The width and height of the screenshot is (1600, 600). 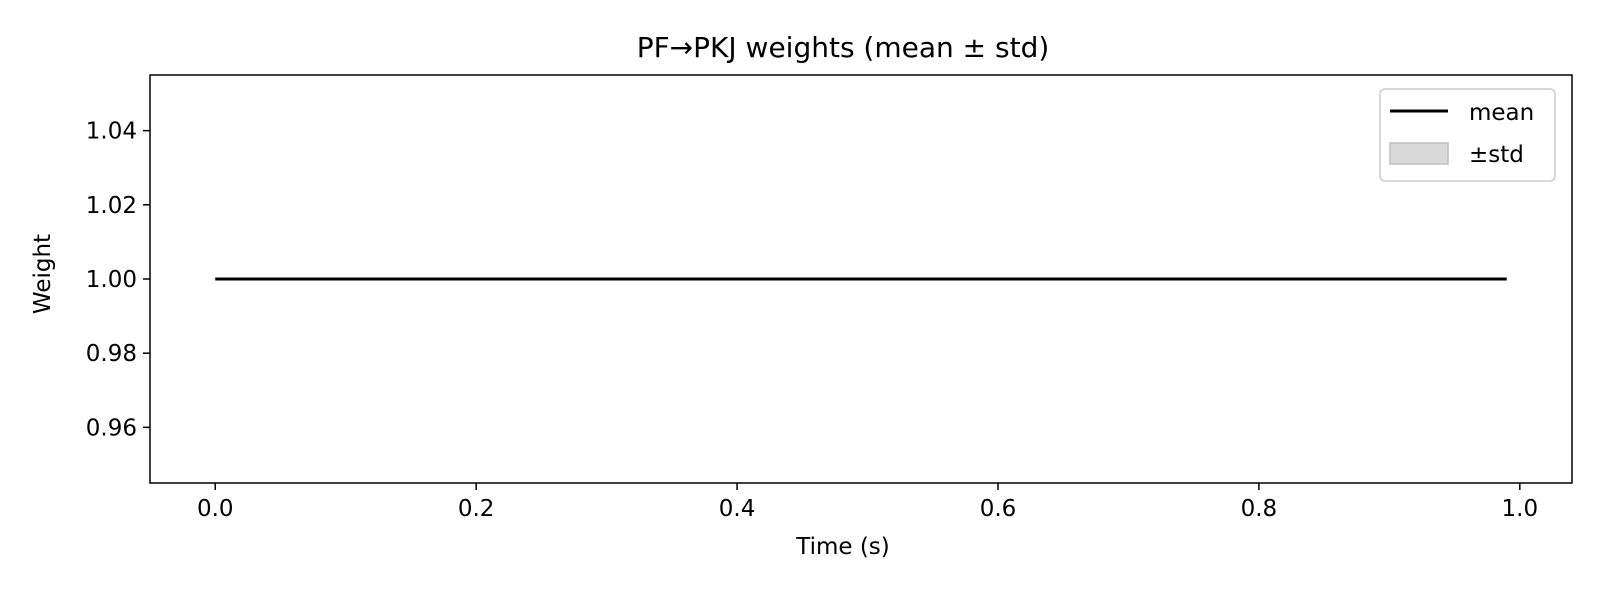 I want to click on y-axis-title: Weight, so click(x=43, y=274).